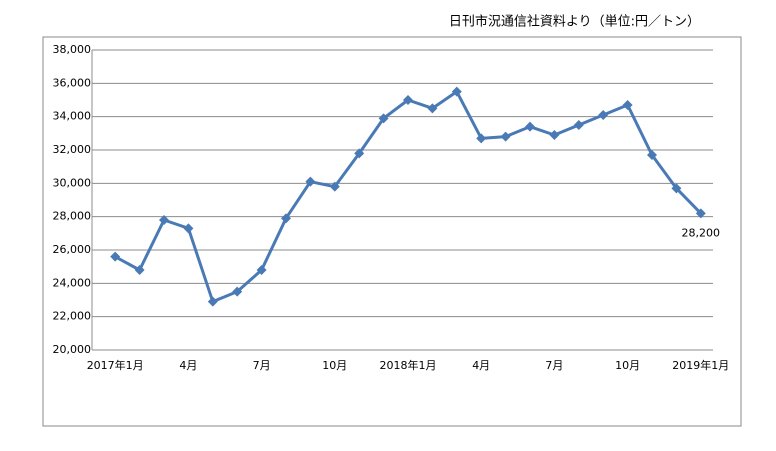  Describe the element at coordinates (72, 282) in the screenshot. I see `y-tick-label: 24,000` at that location.